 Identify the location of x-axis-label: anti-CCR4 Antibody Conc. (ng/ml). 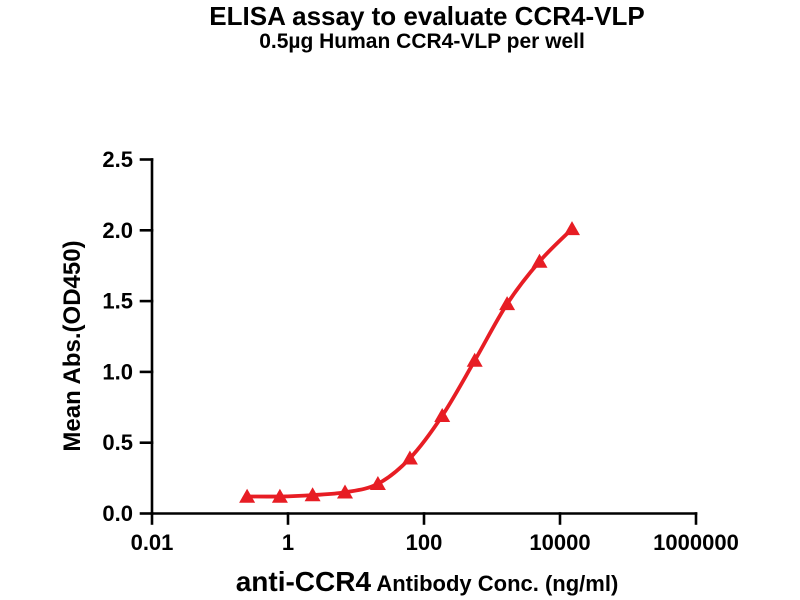
(427, 581).